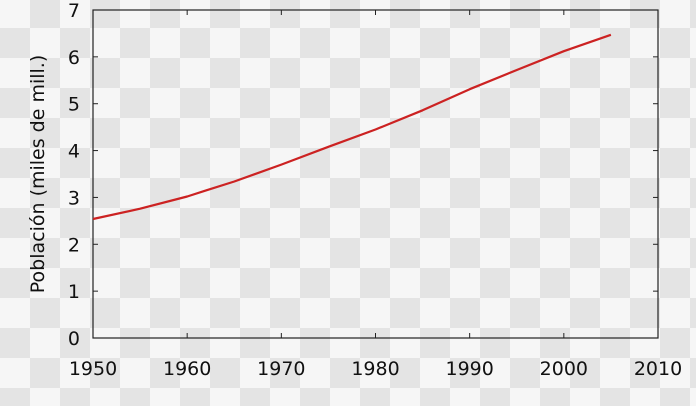 The image size is (696, 406). Describe the element at coordinates (281, 369) in the screenshot. I see `x-tick-label: 1970` at that location.